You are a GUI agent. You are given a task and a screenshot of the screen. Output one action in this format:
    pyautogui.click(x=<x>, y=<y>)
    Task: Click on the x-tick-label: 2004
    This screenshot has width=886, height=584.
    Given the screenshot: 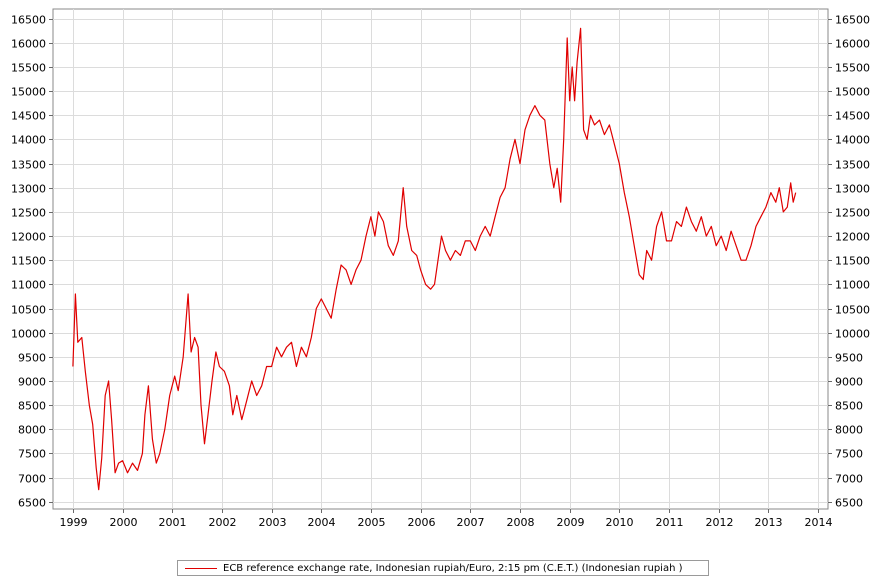 What is the action you would take?
    pyautogui.click(x=322, y=522)
    